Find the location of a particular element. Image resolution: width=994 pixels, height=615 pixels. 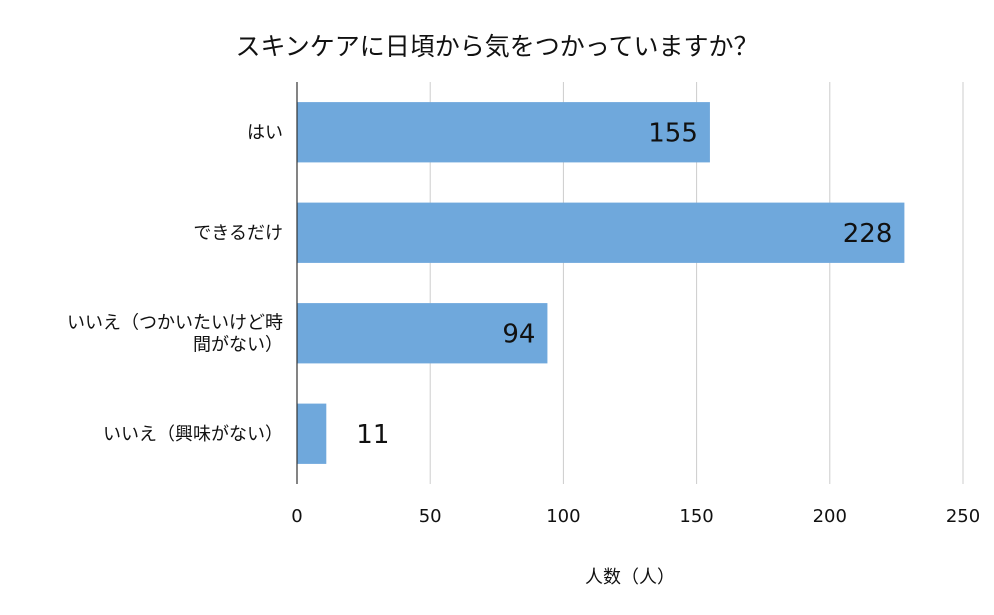

x-tick-200: 200 is located at coordinates (830, 516).